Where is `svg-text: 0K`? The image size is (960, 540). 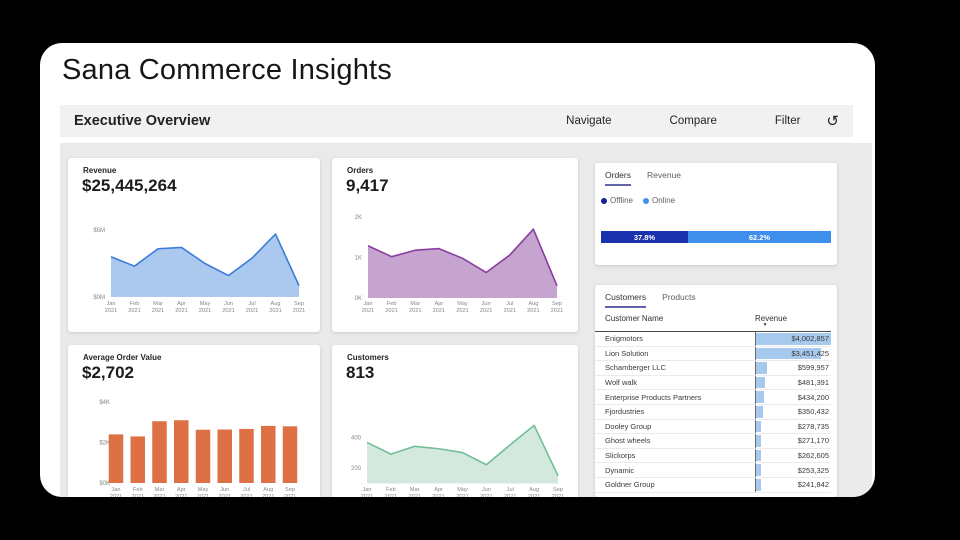 svg-text: 0K is located at coordinates (358, 299).